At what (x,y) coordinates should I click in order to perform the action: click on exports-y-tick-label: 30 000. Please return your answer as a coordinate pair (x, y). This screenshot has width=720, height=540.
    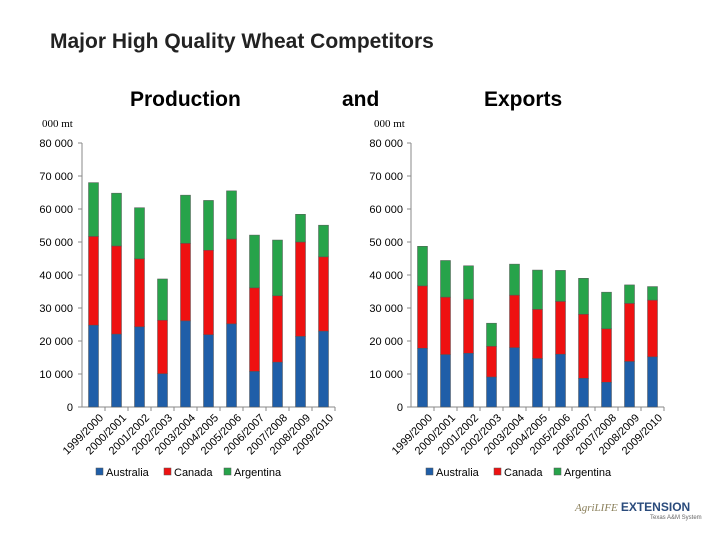
    Looking at the image, I should click on (386, 309).